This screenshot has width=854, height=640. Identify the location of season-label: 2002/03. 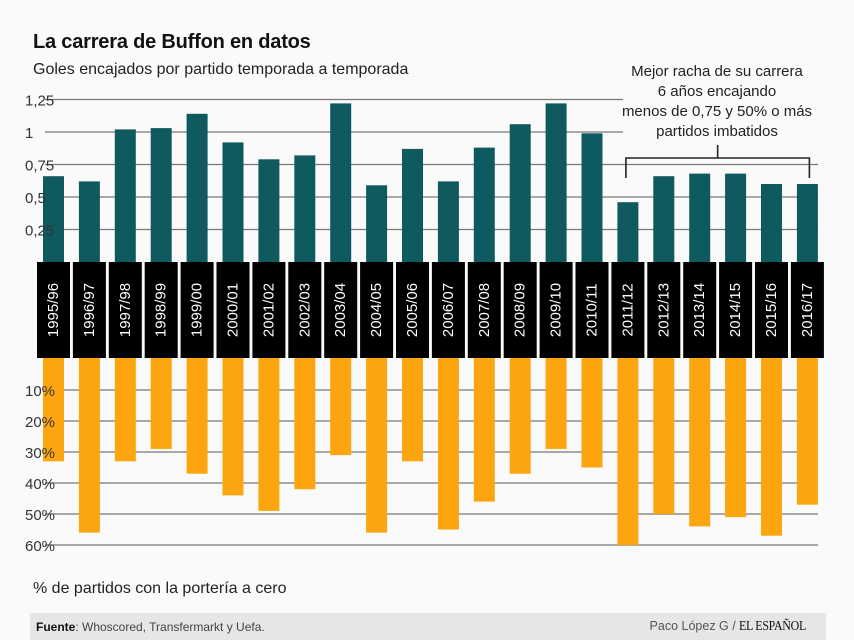
(304, 310).